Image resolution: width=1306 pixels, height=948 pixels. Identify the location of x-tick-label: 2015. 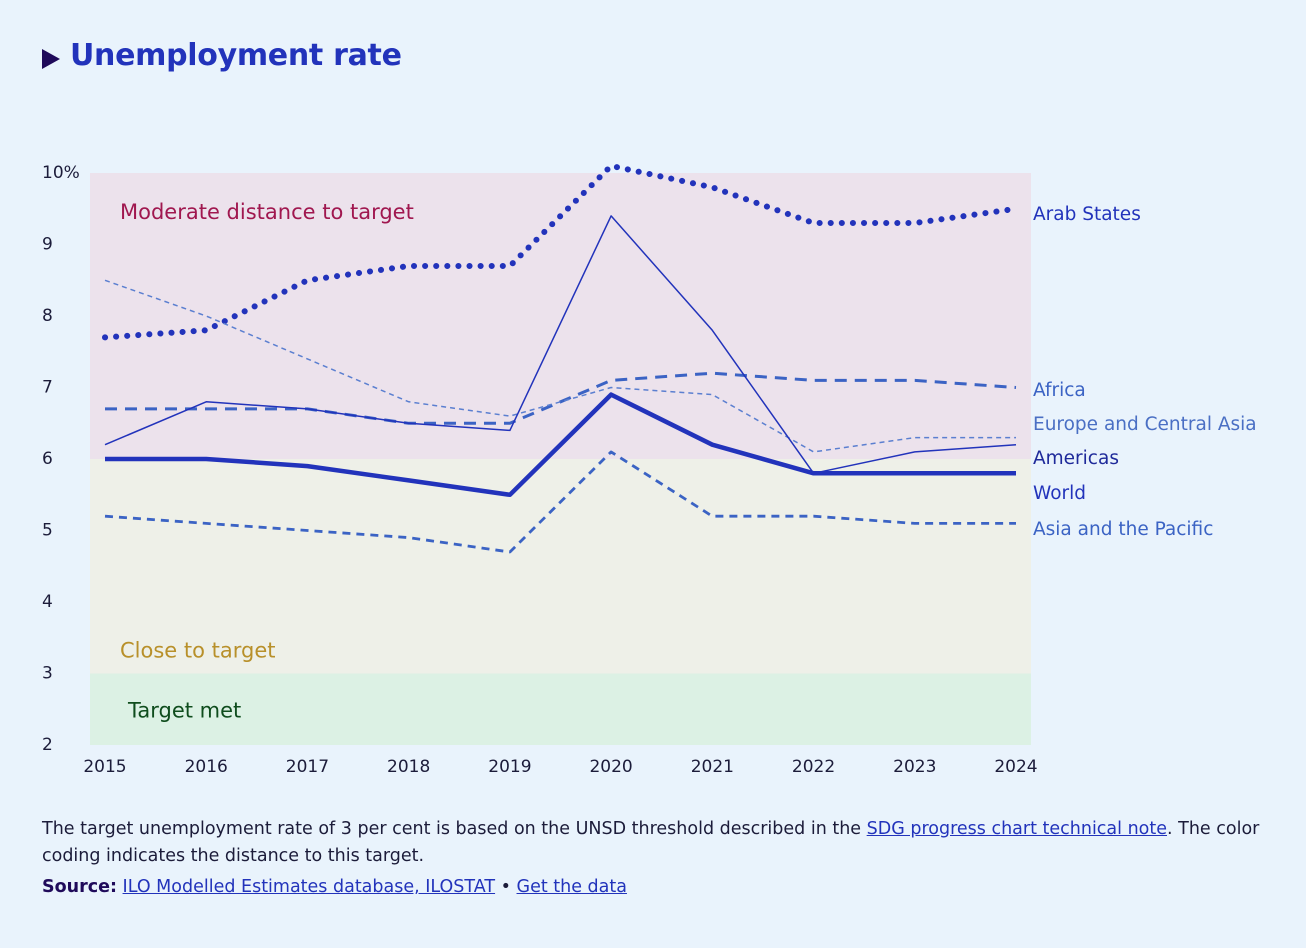
(104, 767).